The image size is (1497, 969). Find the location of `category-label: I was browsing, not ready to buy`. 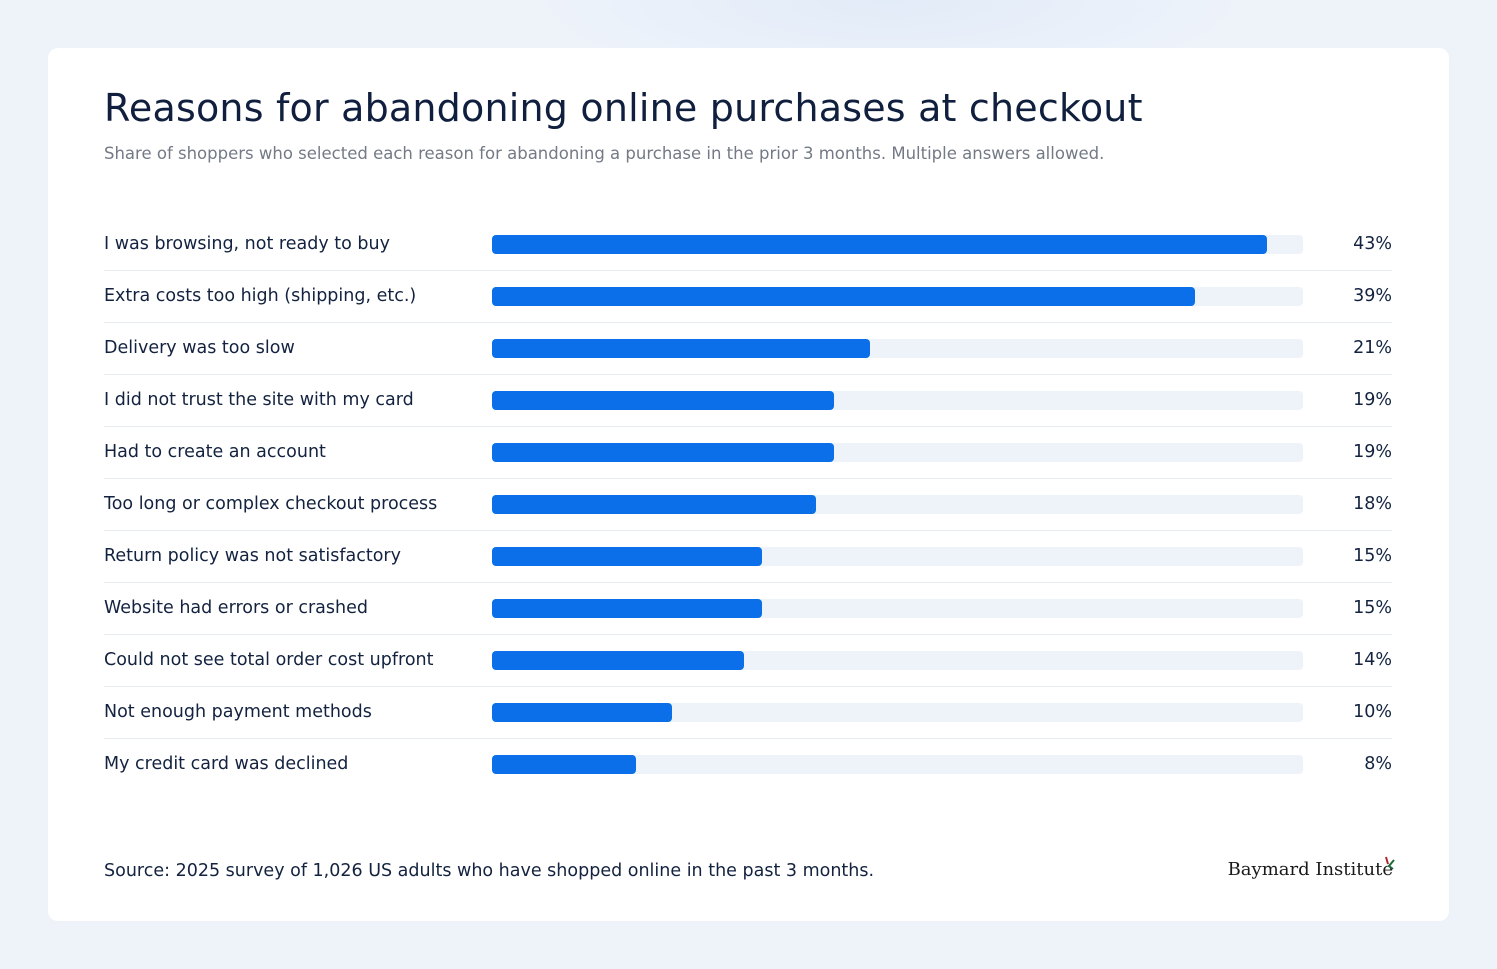

category-label: I was browsing, not ready to buy is located at coordinates (247, 244).